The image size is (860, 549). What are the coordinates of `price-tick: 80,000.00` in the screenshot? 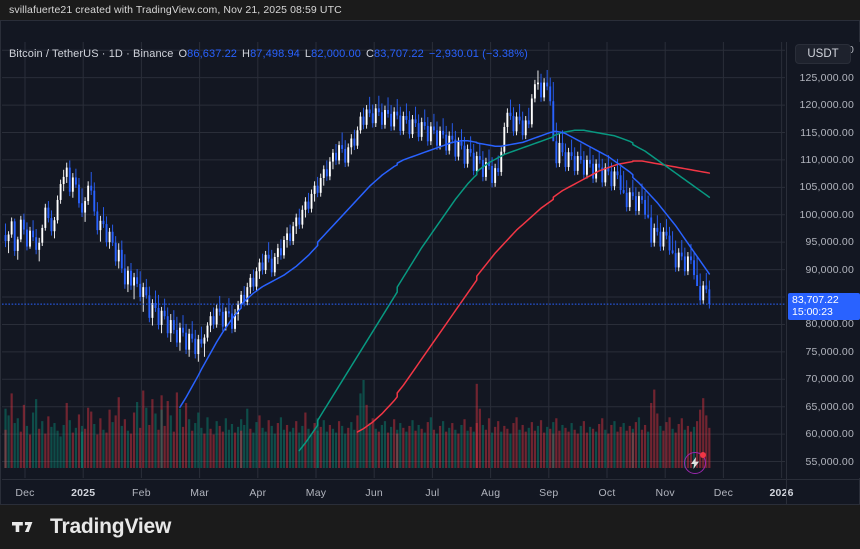 It's located at (829, 324).